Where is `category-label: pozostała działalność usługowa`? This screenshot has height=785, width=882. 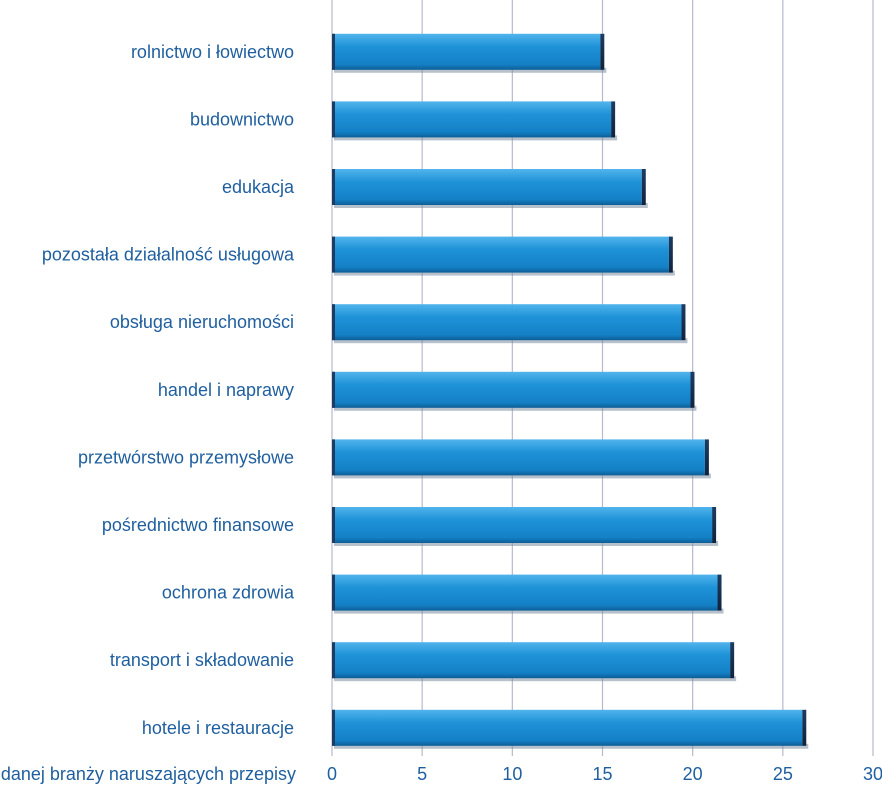 category-label: pozostała działalność usługowa is located at coordinates (168, 255).